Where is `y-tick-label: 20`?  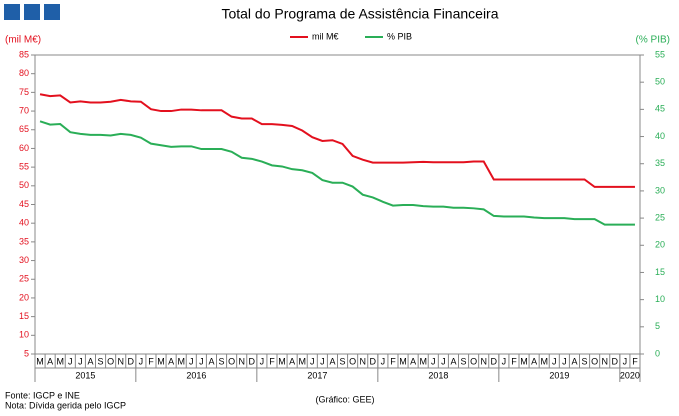
y-tick-label: 20 is located at coordinates (24, 297).